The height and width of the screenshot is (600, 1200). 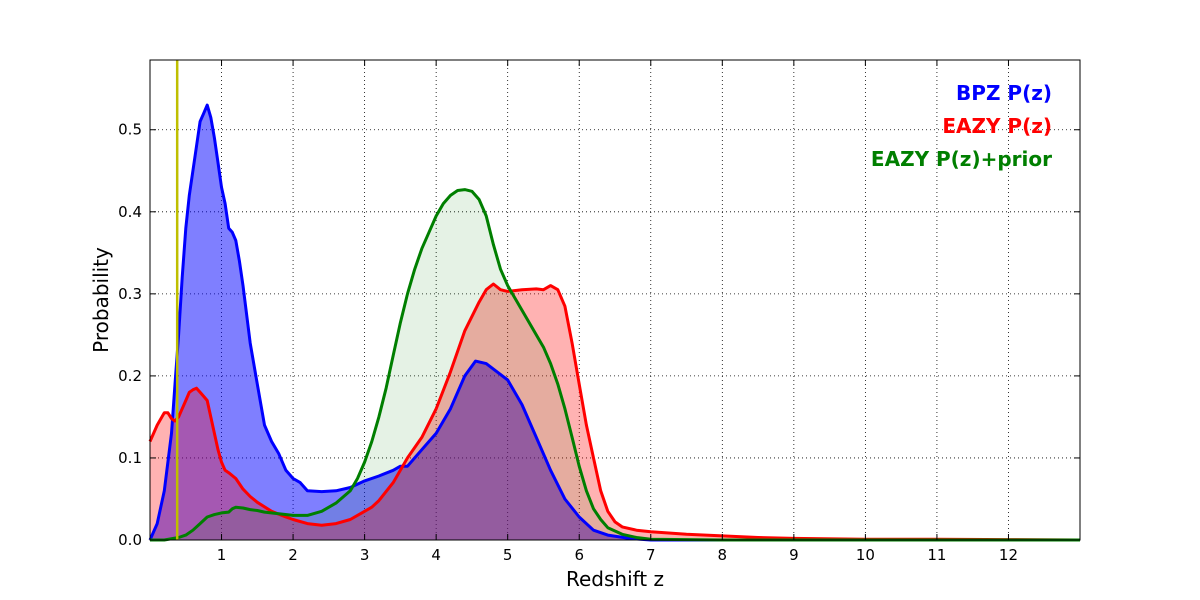 What do you see at coordinates (130, 458) in the screenshot?
I see `y-tick-label: 0.1` at bounding box center [130, 458].